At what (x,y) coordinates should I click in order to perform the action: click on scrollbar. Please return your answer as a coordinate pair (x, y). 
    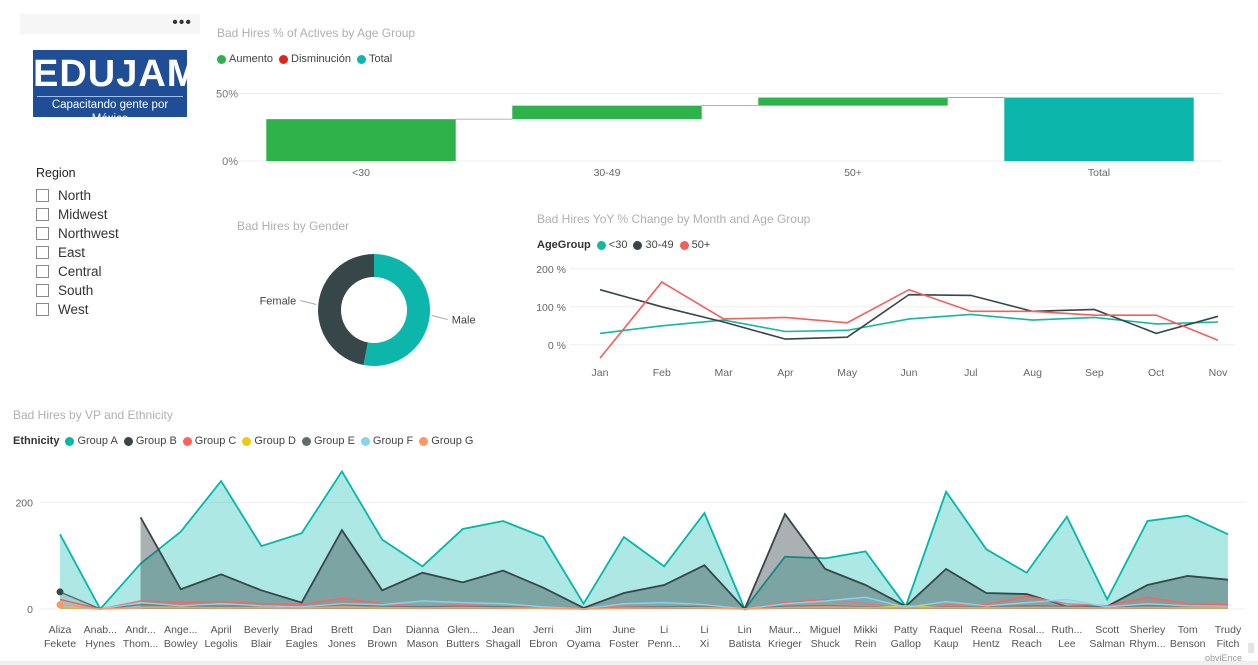
    Looking at the image, I should click on (1251, 648).